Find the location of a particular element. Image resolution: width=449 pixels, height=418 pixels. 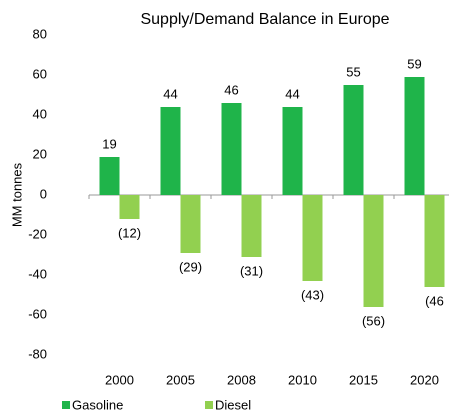

data-label: (29) is located at coordinates (190, 266).